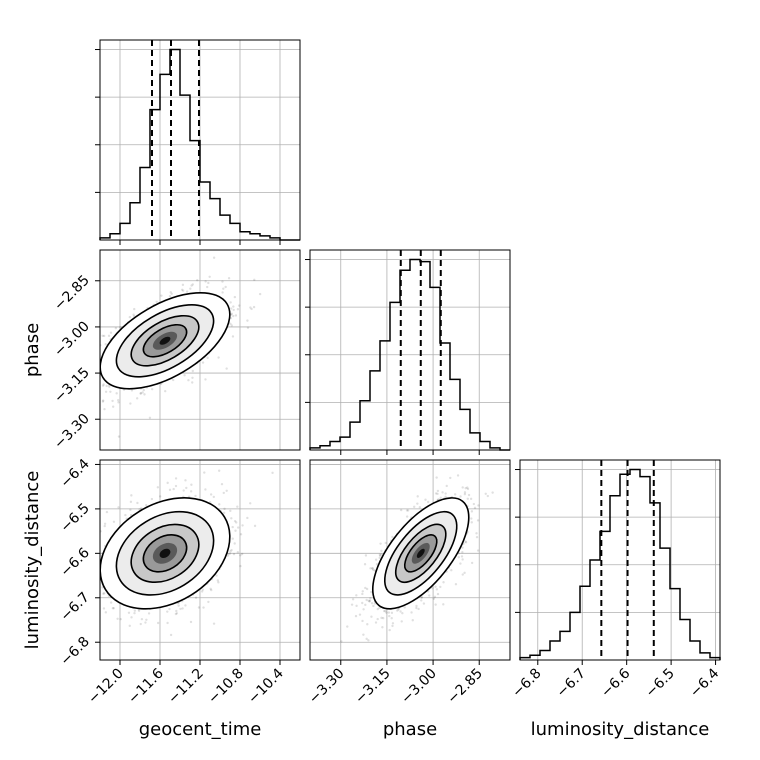  Describe the element at coordinates (465, 687) in the screenshot. I see `xtick-label-phase-3: −2.85` at that location.